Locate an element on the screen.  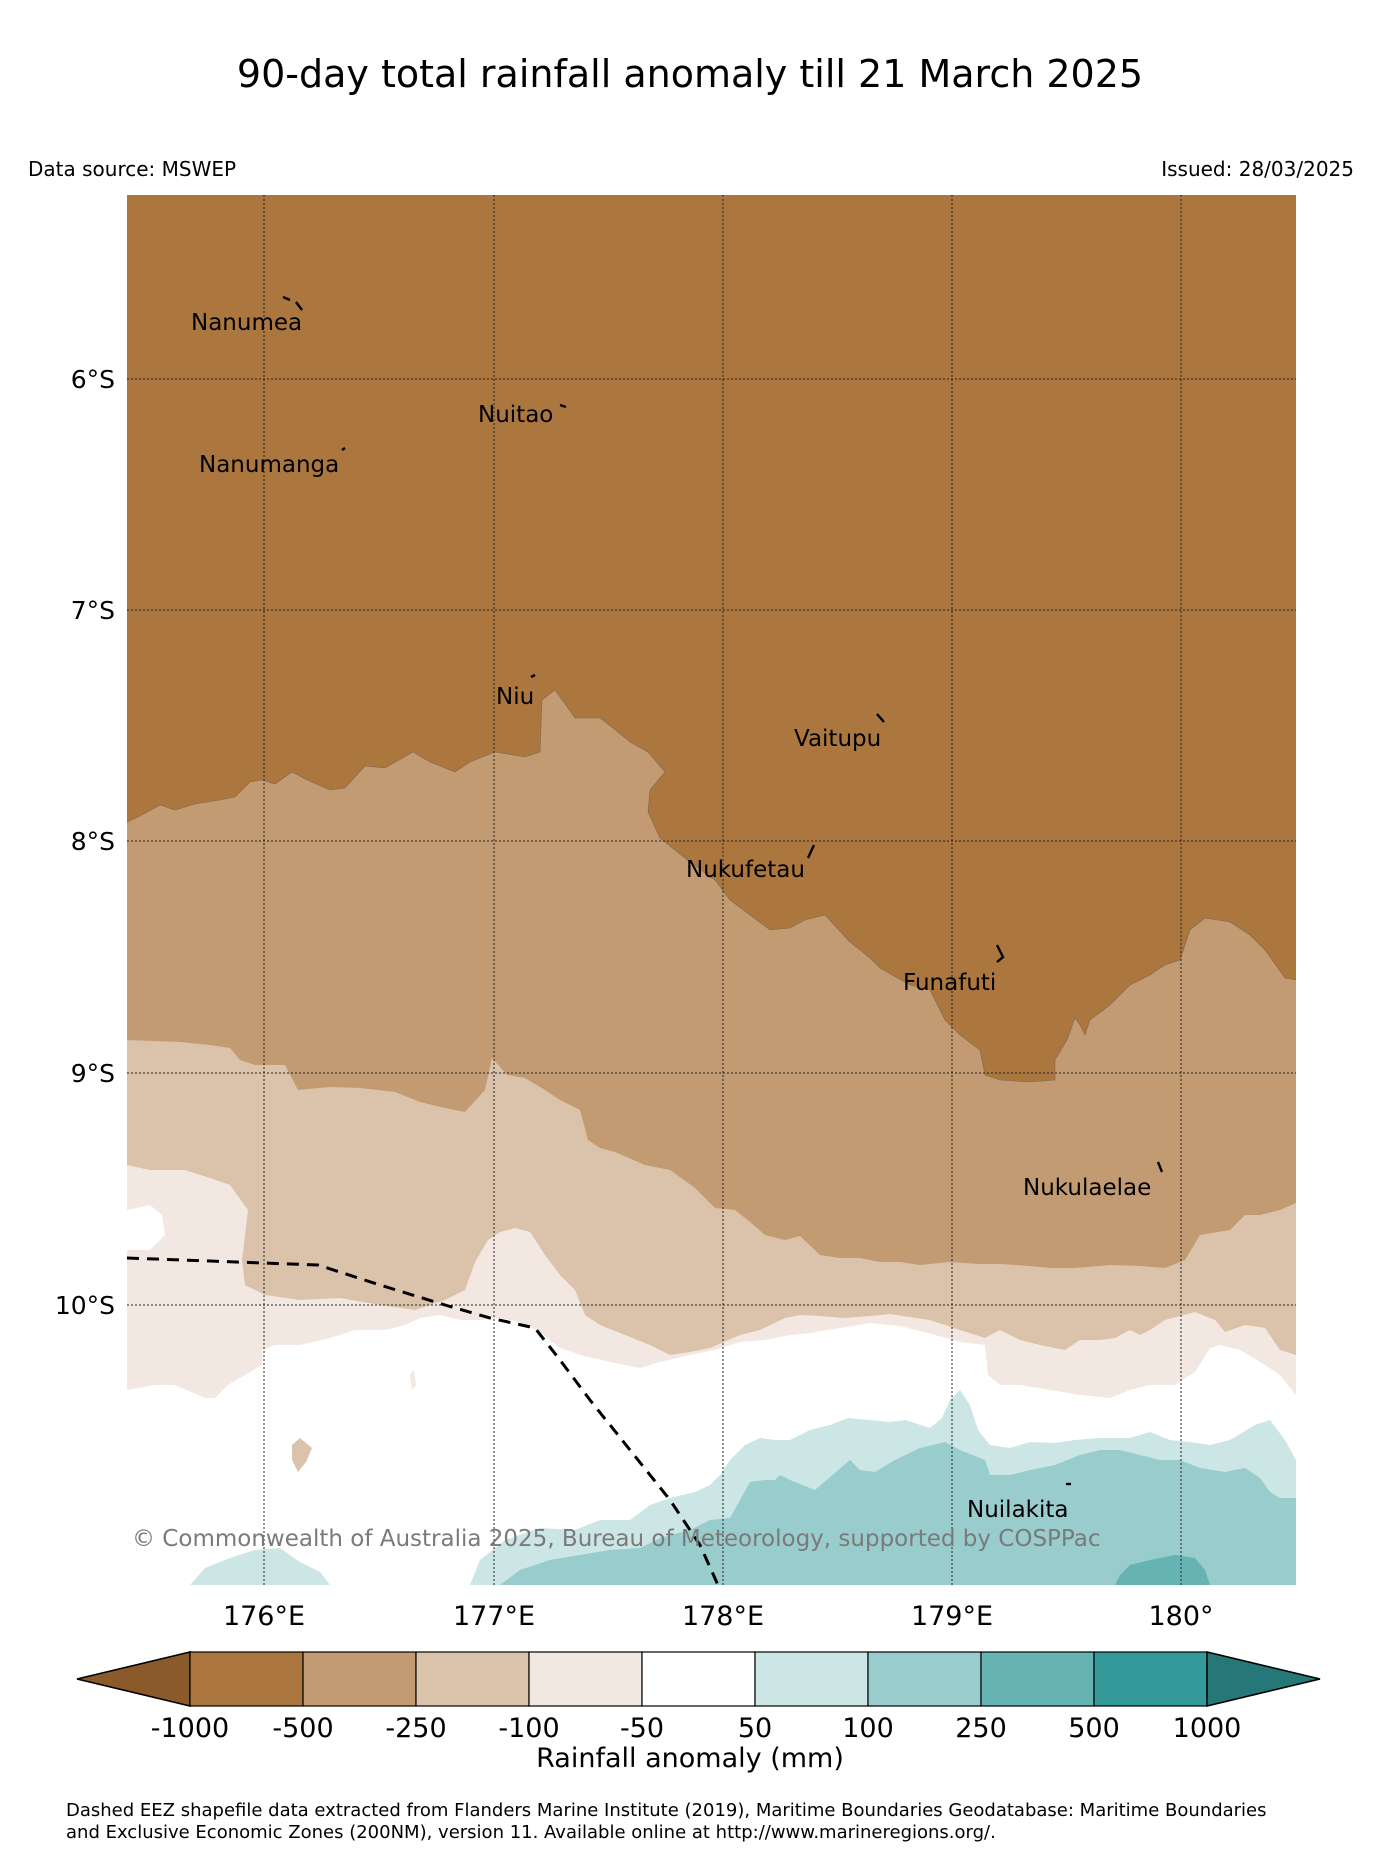
colorbar-tick-label: -250 is located at coordinates (415, 1728).